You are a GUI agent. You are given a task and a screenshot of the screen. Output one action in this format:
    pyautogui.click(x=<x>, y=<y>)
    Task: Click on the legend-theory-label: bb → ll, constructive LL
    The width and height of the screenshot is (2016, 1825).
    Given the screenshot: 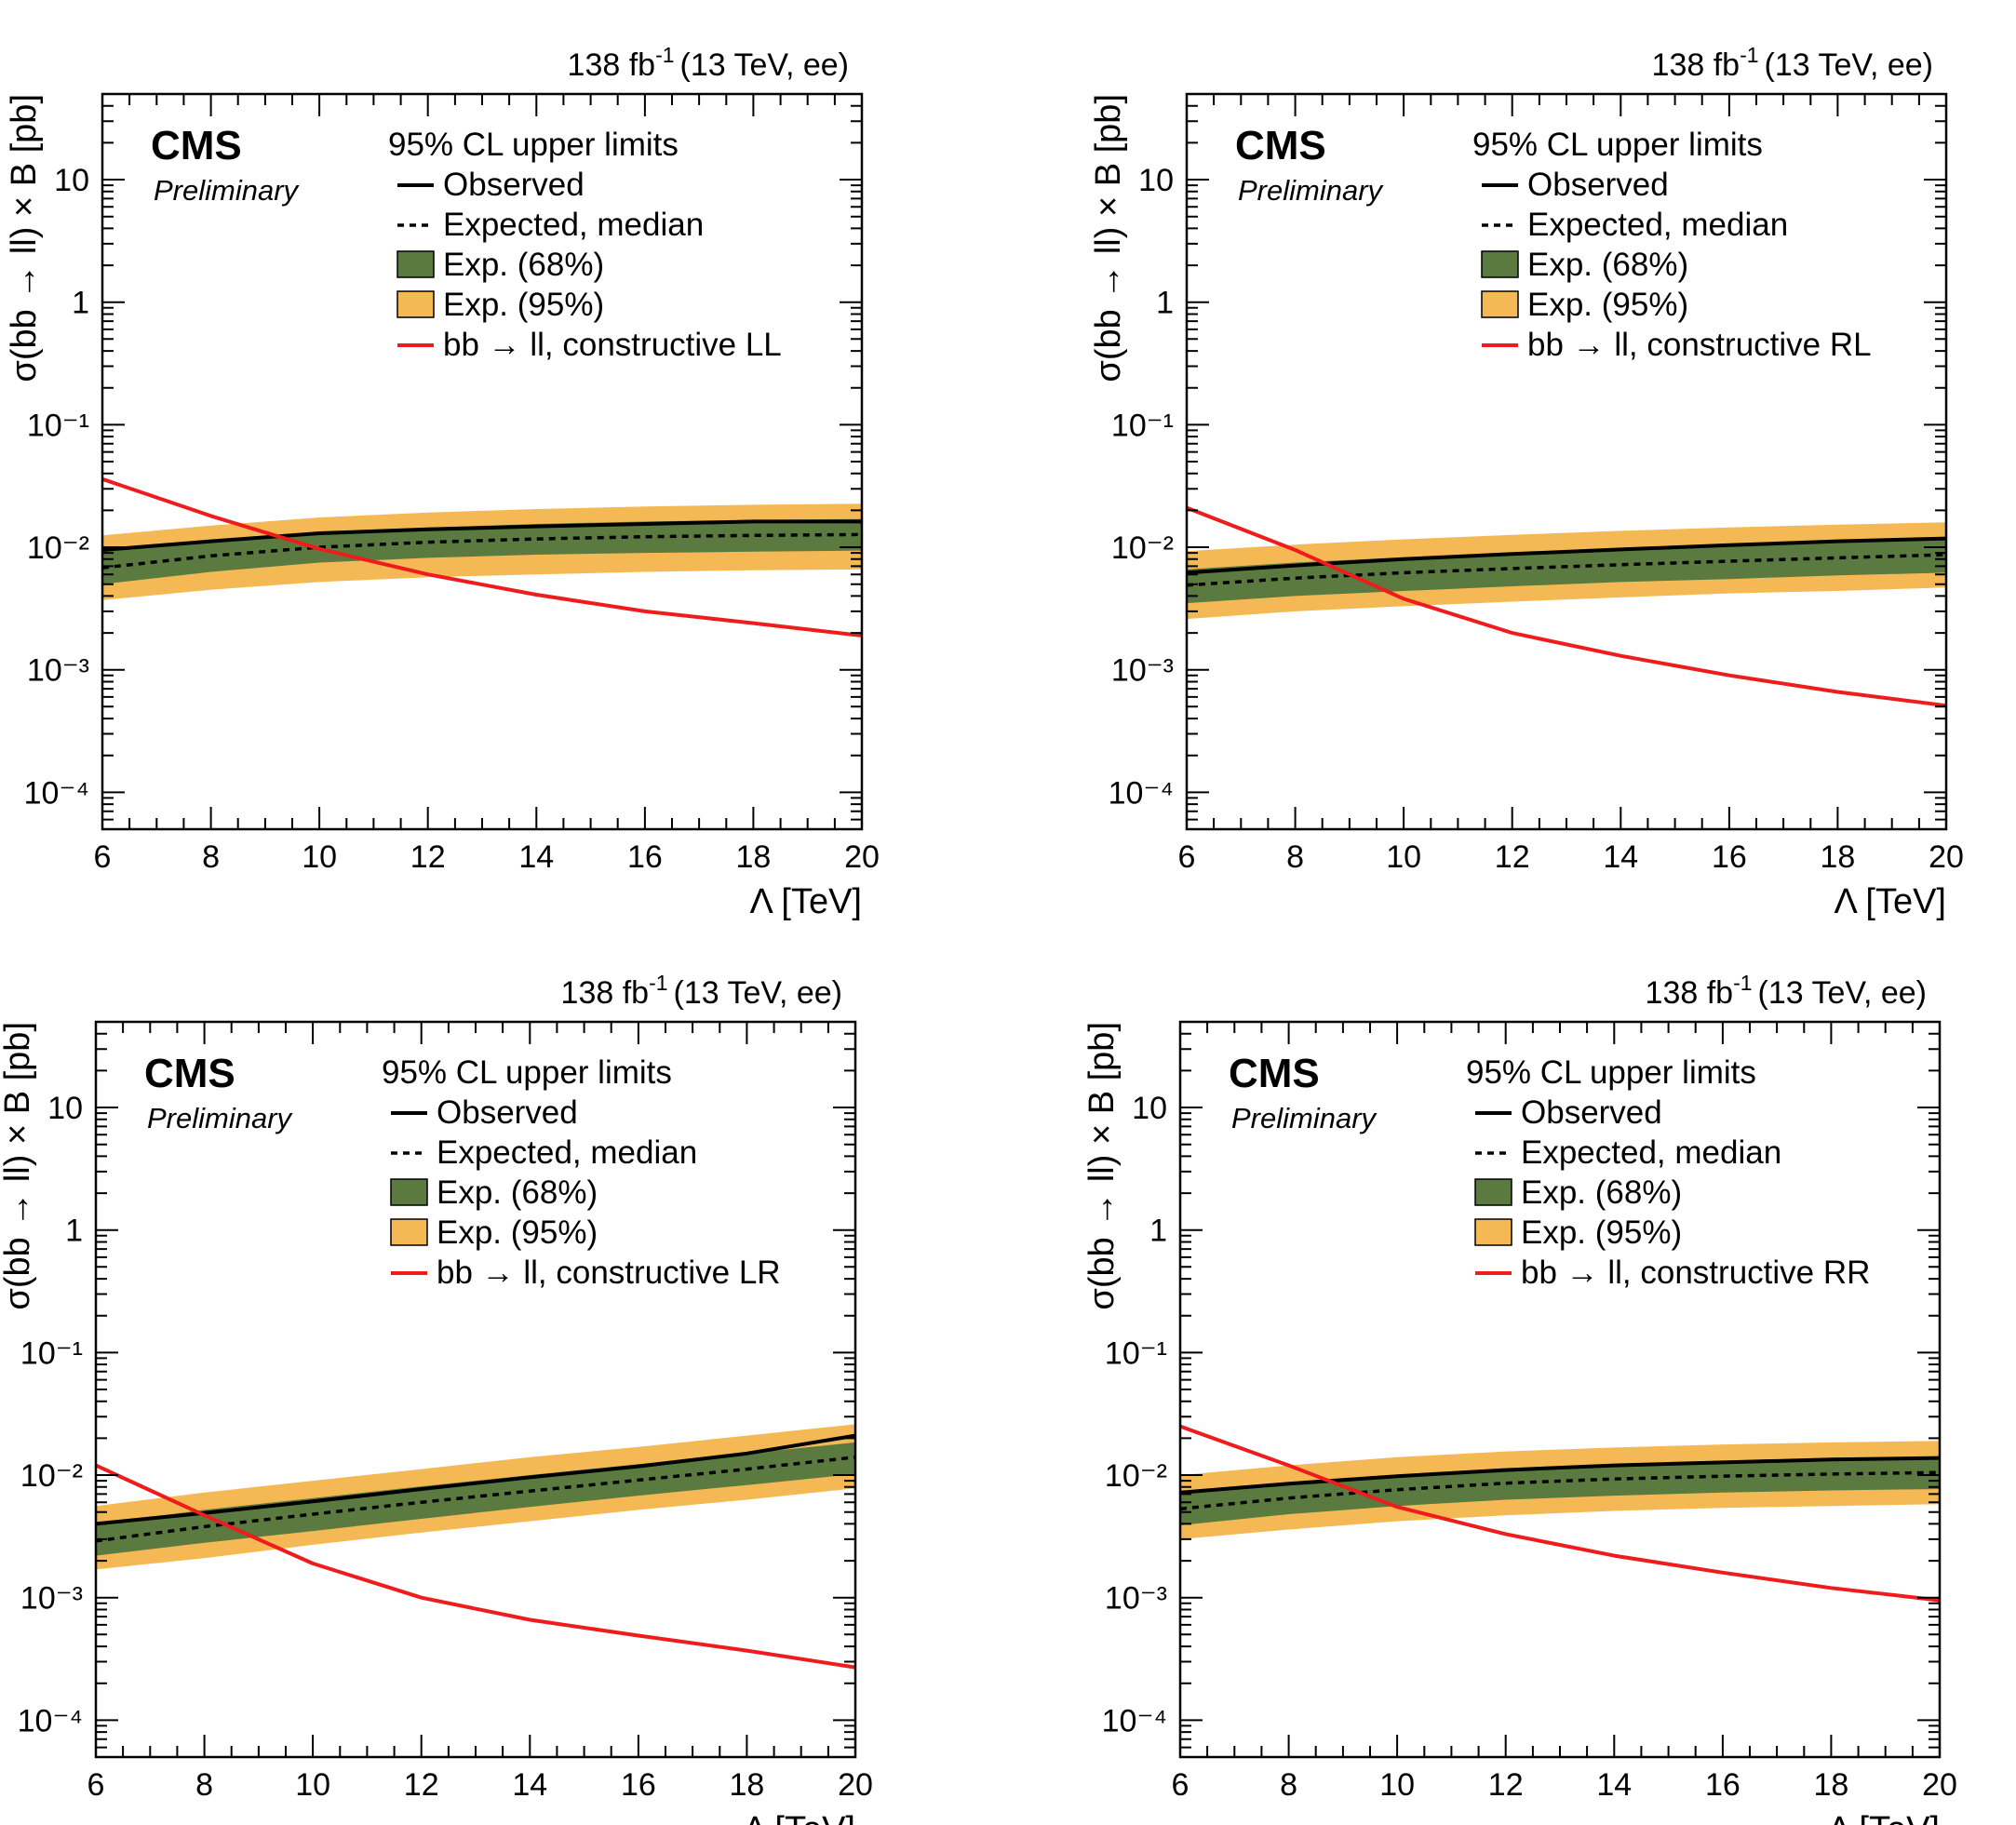 What is the action you would take?
    pyautogui.click(x=612, y=345)
    